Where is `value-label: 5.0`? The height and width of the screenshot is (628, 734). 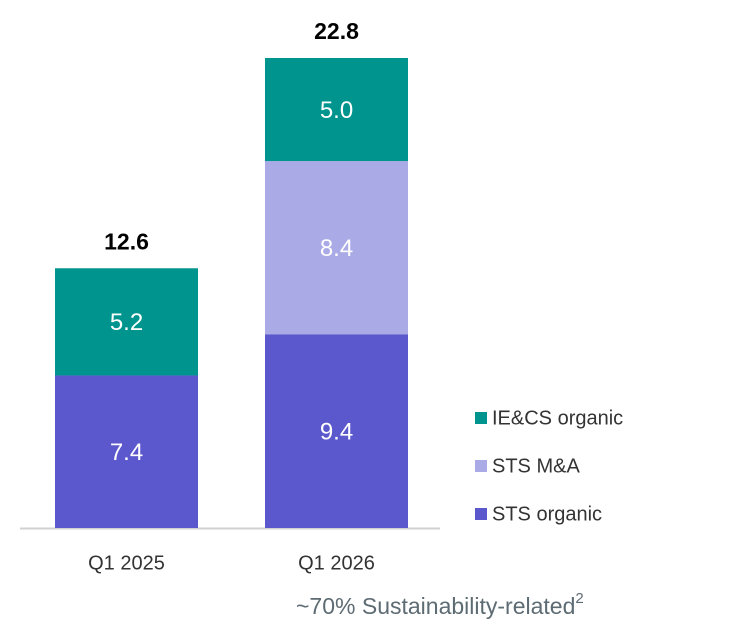
value-label: 5.0 is located at coordinates (336, 110).